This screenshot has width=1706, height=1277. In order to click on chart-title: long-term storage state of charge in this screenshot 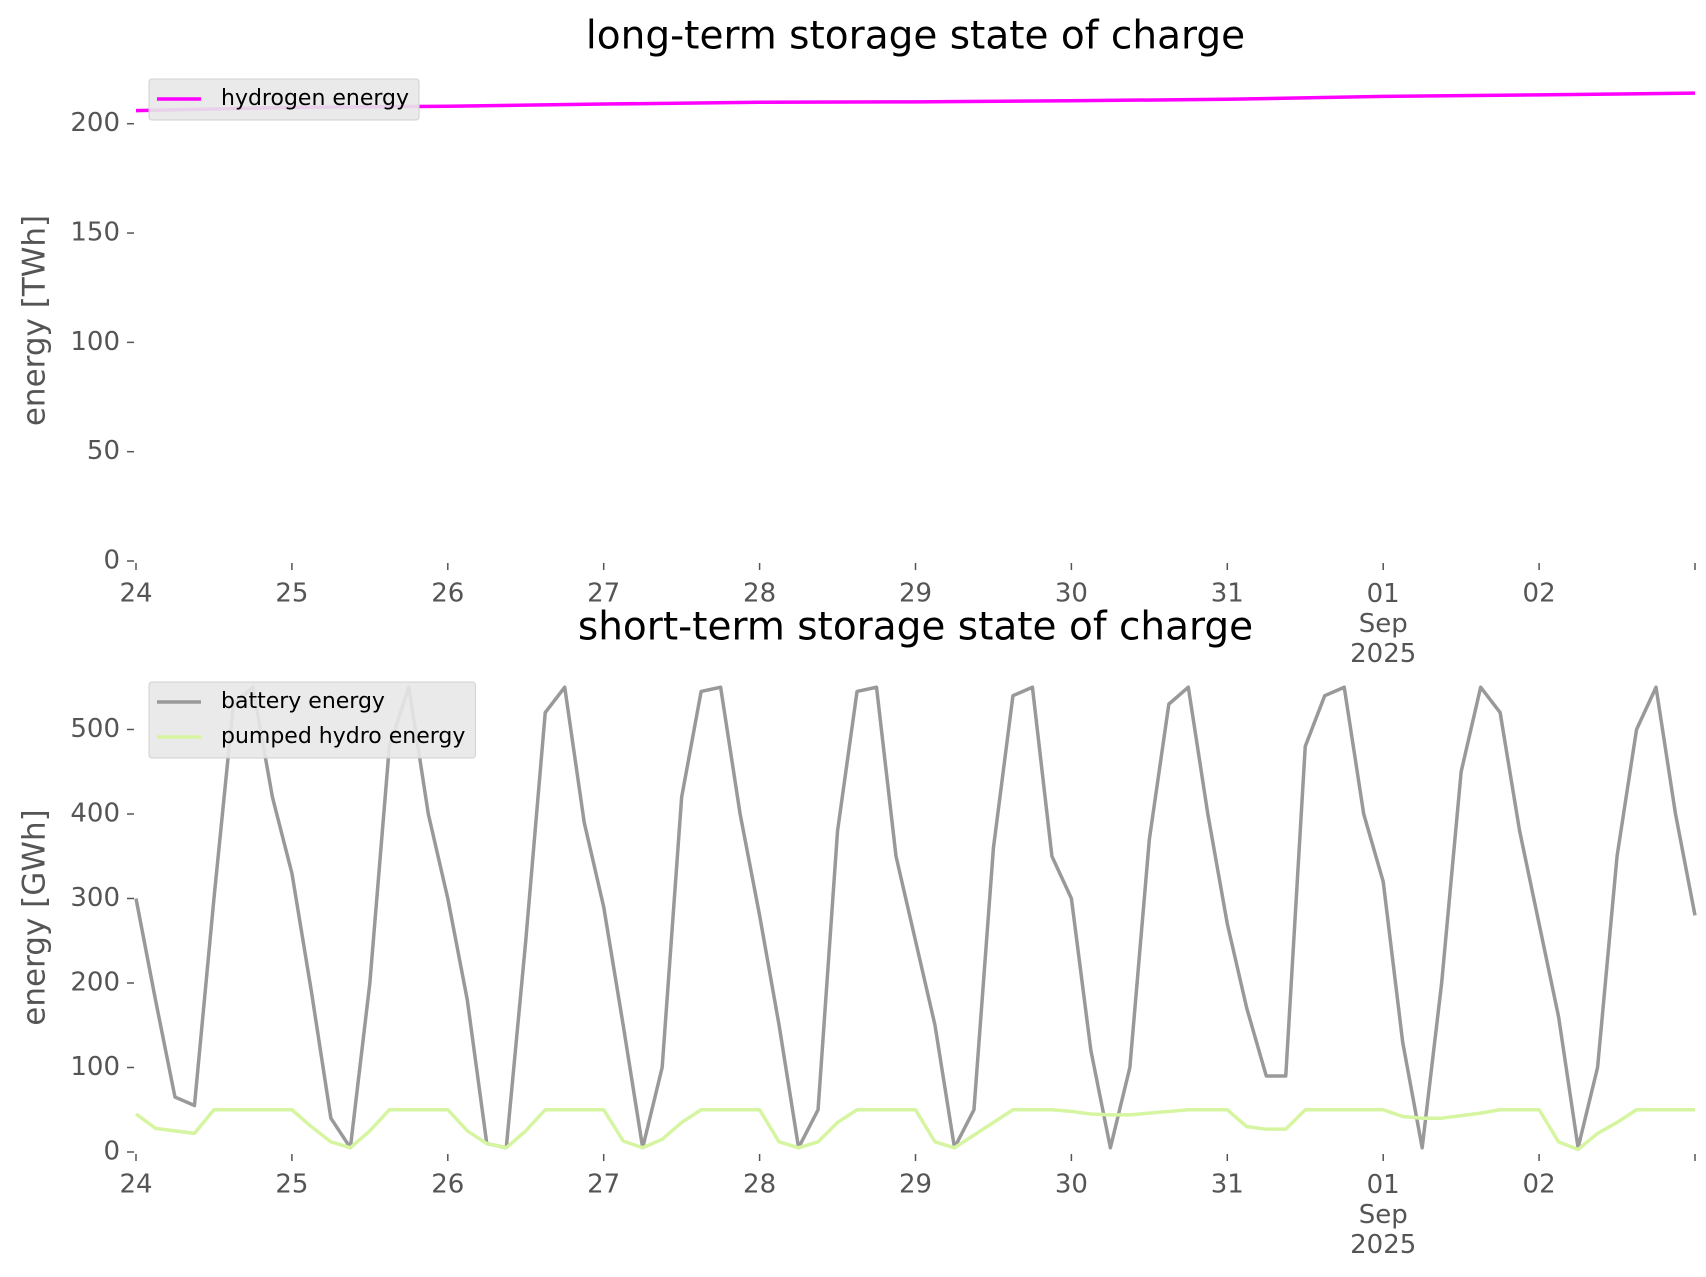, I will do `click(915, 36)`.